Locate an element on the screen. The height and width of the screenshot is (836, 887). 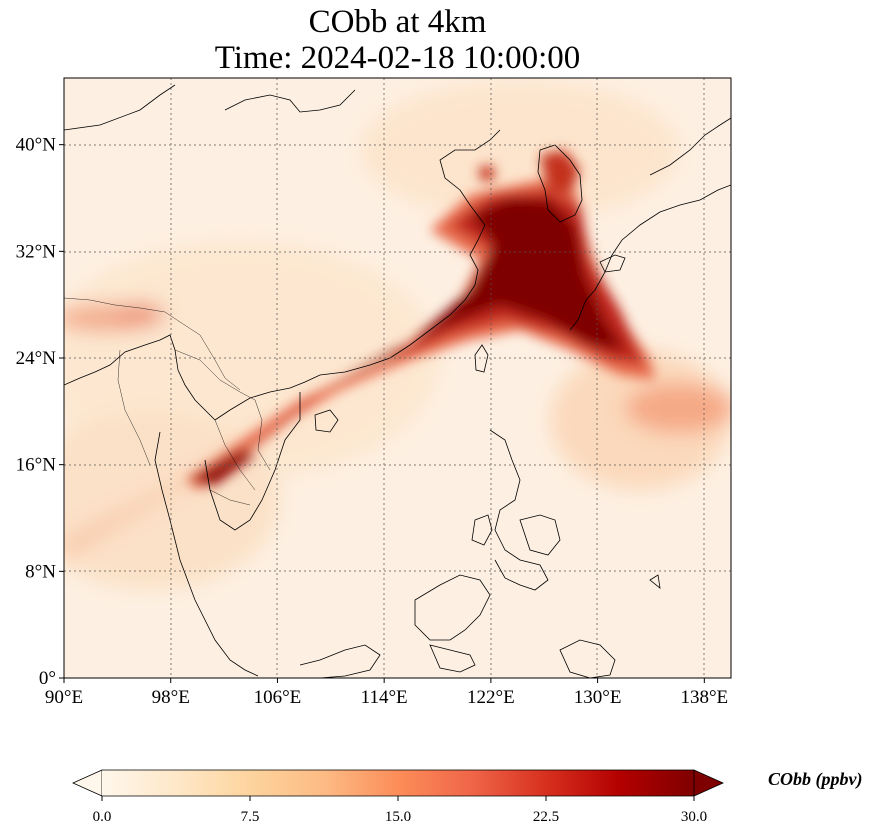
lat-tick-label: 0° is located at coordinates (47, 678).